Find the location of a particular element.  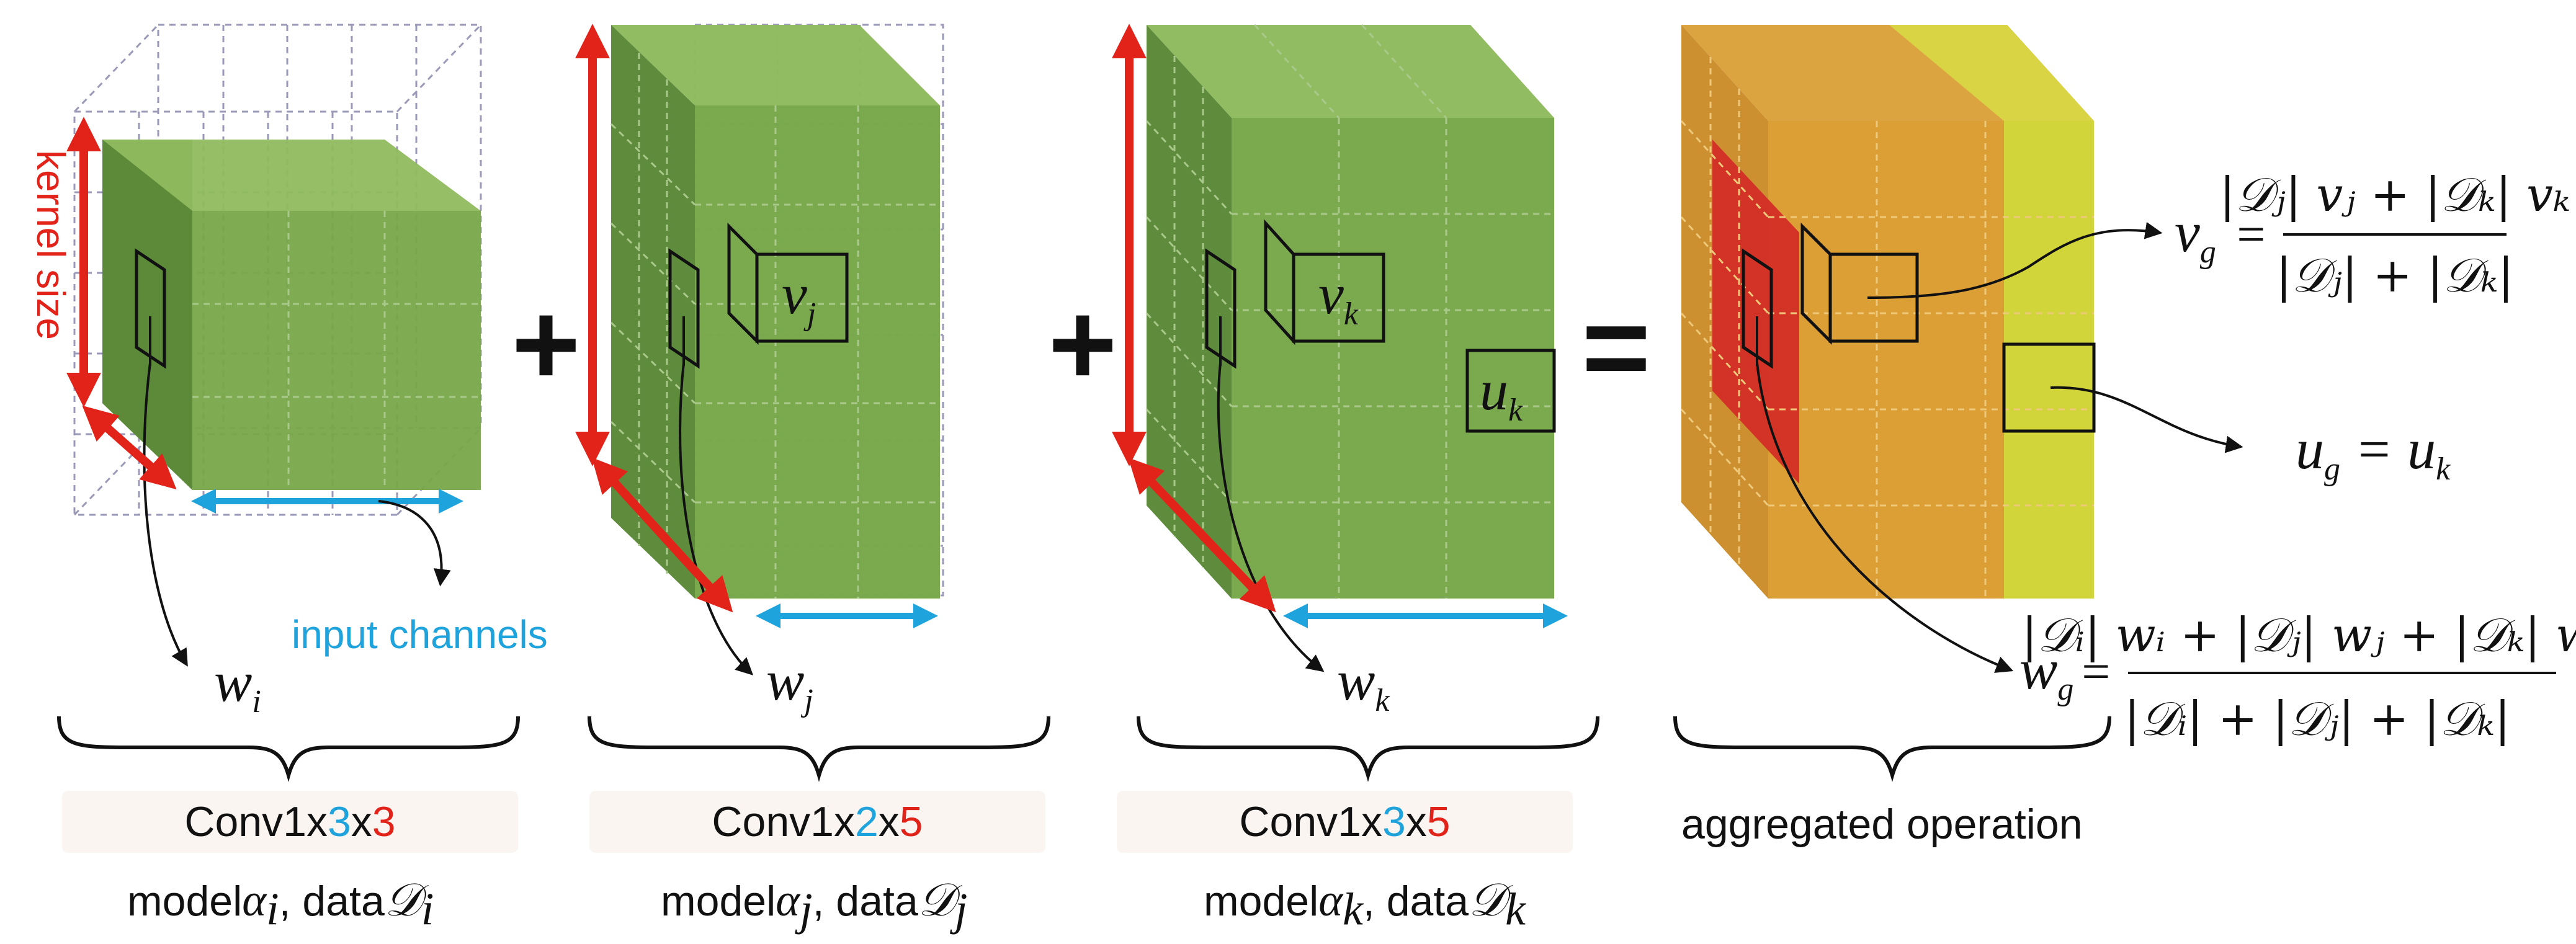

aggregated-grid is located at coordinates (1887, 328).